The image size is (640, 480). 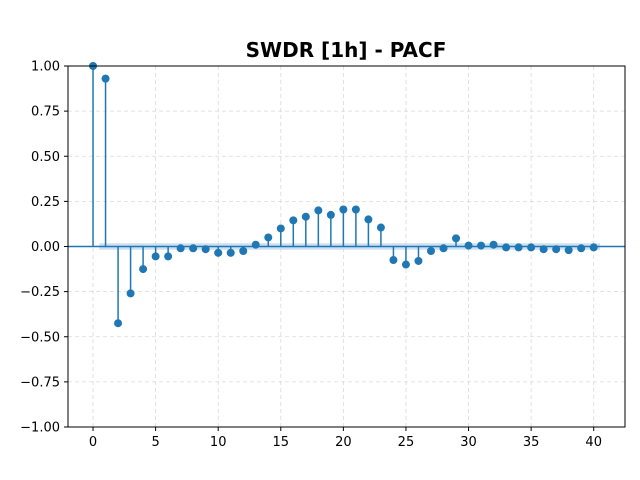 I want to click on y-axis-ticks: −1.00 −0.75 −0.50 −0.25 0.00 0.25 0.50 0.75 1.00, so click(x=44, y=248).